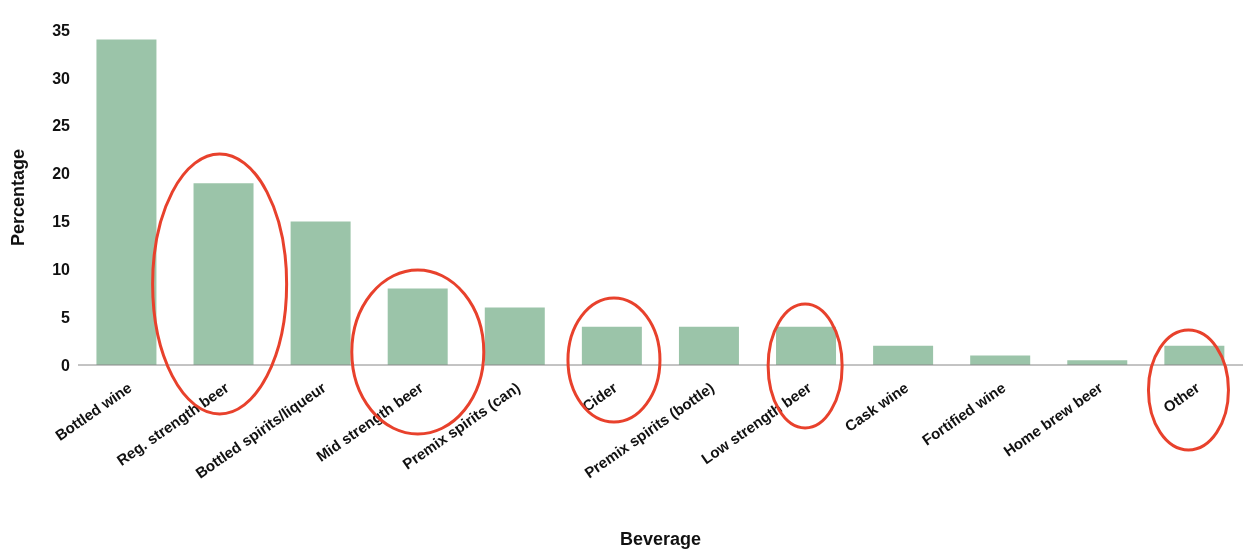 The height and width of the screenshot is (557, 1243). I want to click on y-tick-label: 0, so click(66, 365).